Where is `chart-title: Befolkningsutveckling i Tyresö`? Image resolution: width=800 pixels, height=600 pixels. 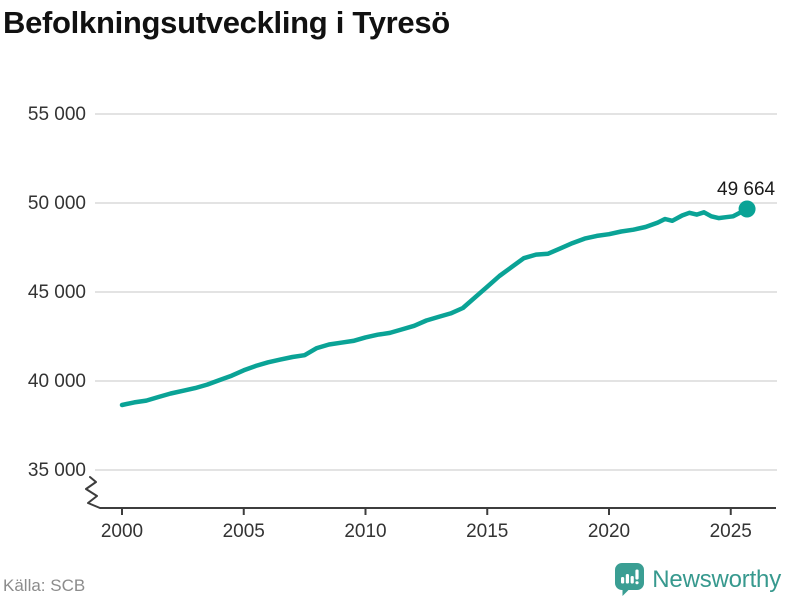 chart-title: Befolkningsutveckling i Tyresö is located at coordinates (226, 22).